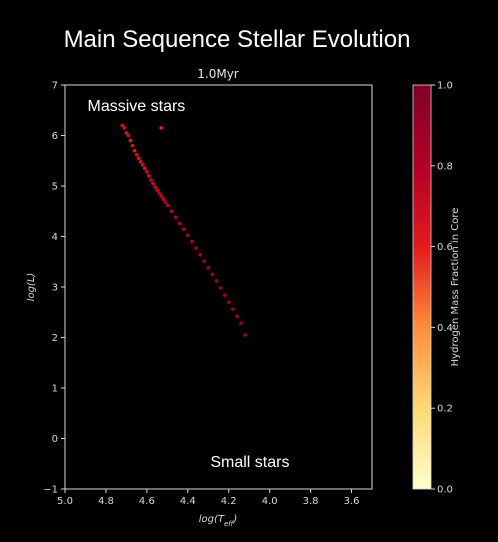 The height and width of the screenshot is (542, 498). Describe the element at coordinates (137, 106) in the screenshot. I see `annotation-label: Massive stars` at that location.